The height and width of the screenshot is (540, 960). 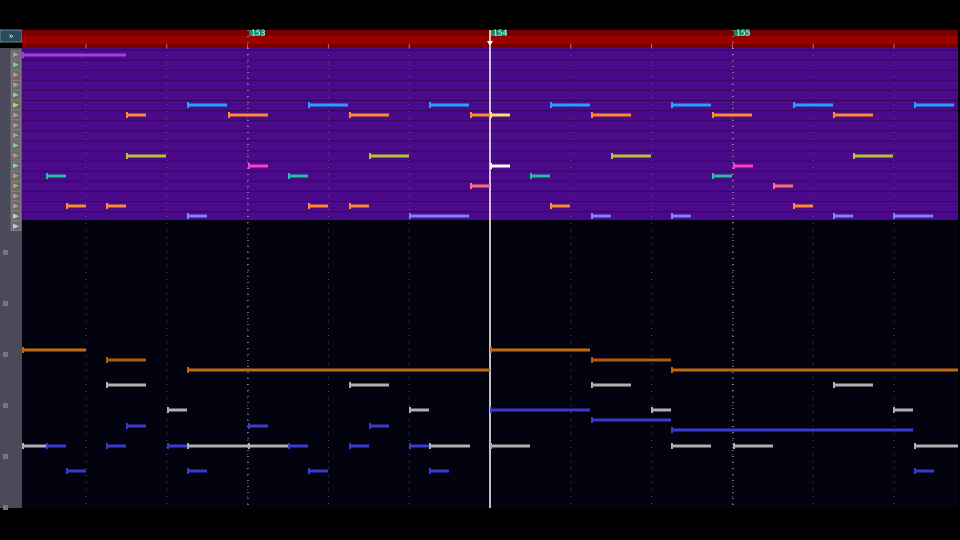 I want to click on marker-label: 154, so click(x=500, y=33).